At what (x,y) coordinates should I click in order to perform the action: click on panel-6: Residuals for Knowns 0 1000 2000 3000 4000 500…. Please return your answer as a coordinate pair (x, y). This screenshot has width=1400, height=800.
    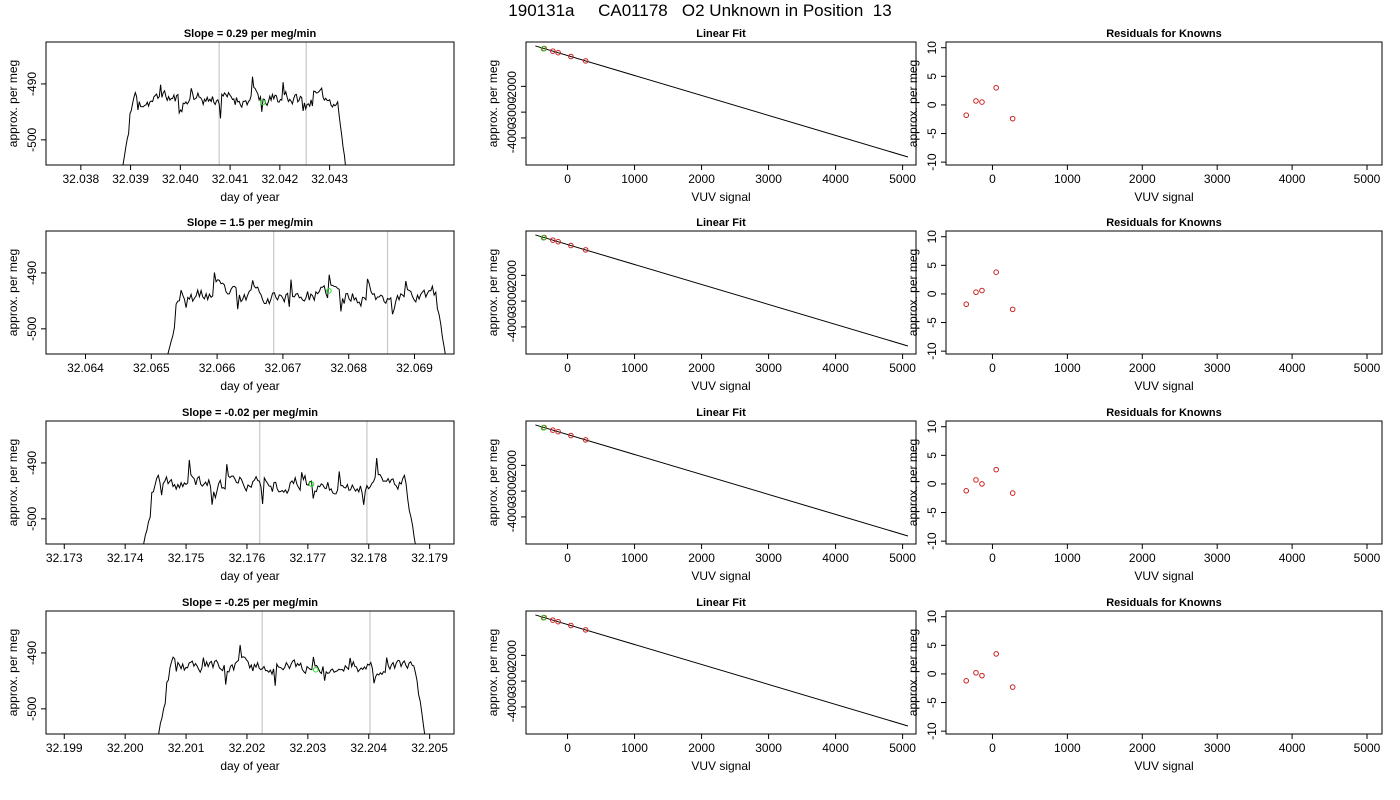
    Looking at the image, I should click on (1144, 305).